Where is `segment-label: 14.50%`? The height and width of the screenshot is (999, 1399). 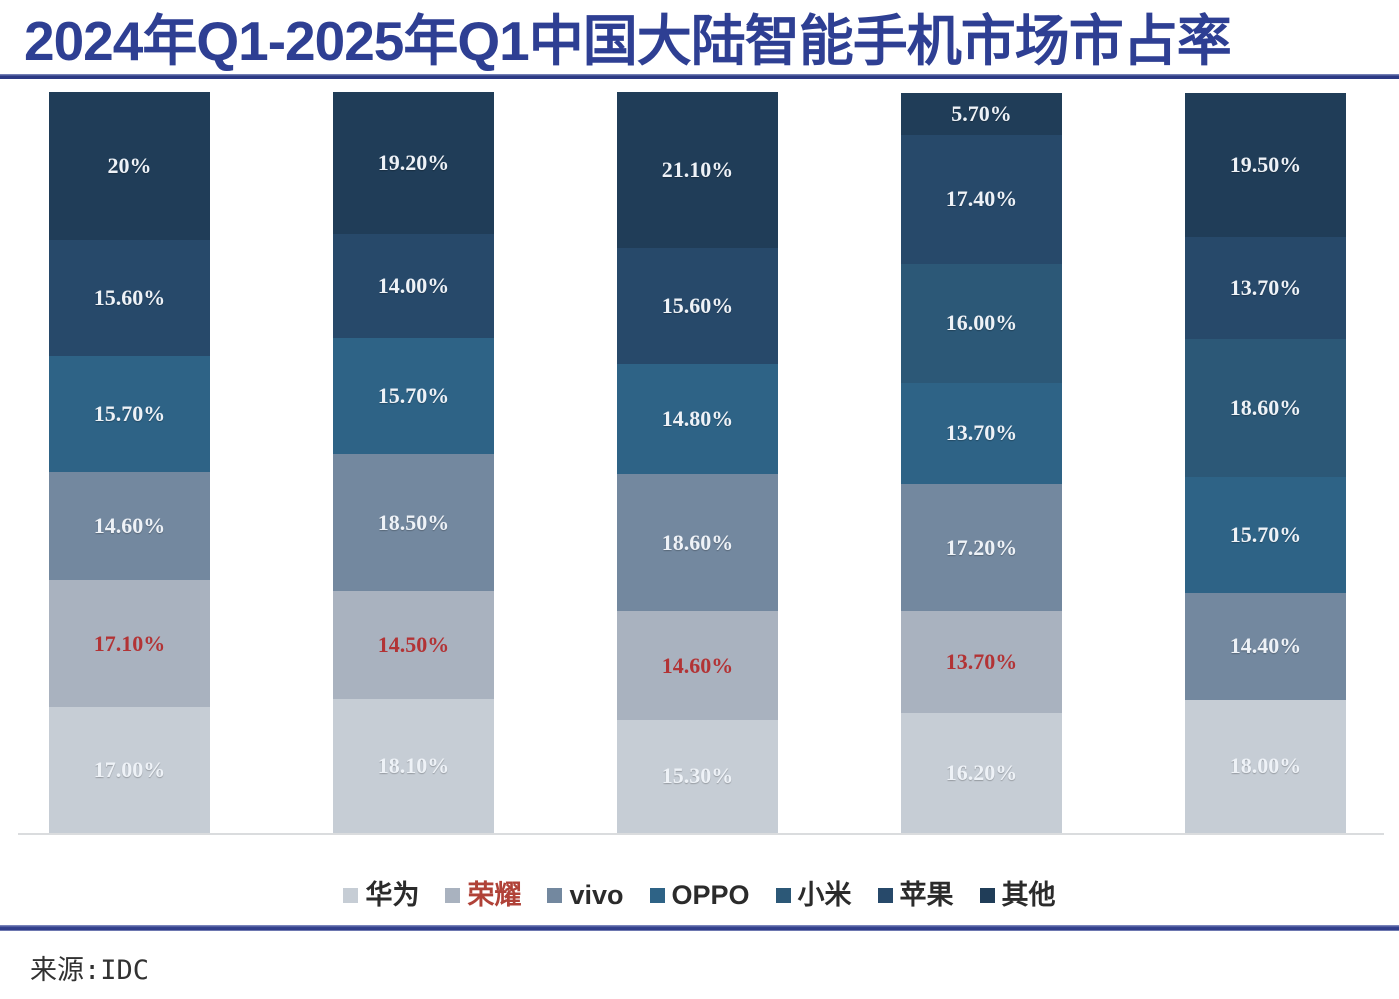 segment-label: 14.50% is located at coordinates (413, 645).